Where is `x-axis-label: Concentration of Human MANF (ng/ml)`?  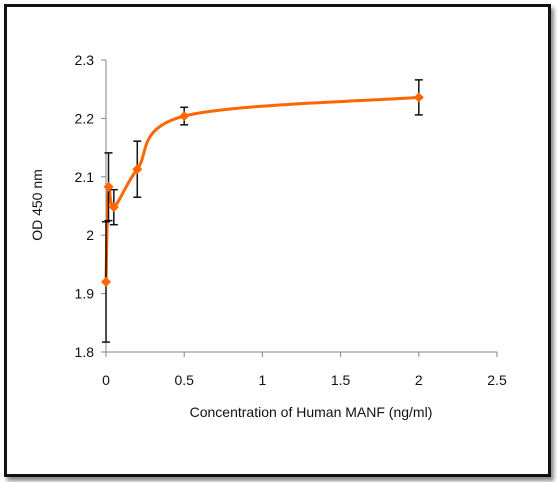
x-axis-label: Concentration of Human MANF (ng/ml) is located at coordinates (311, 412).